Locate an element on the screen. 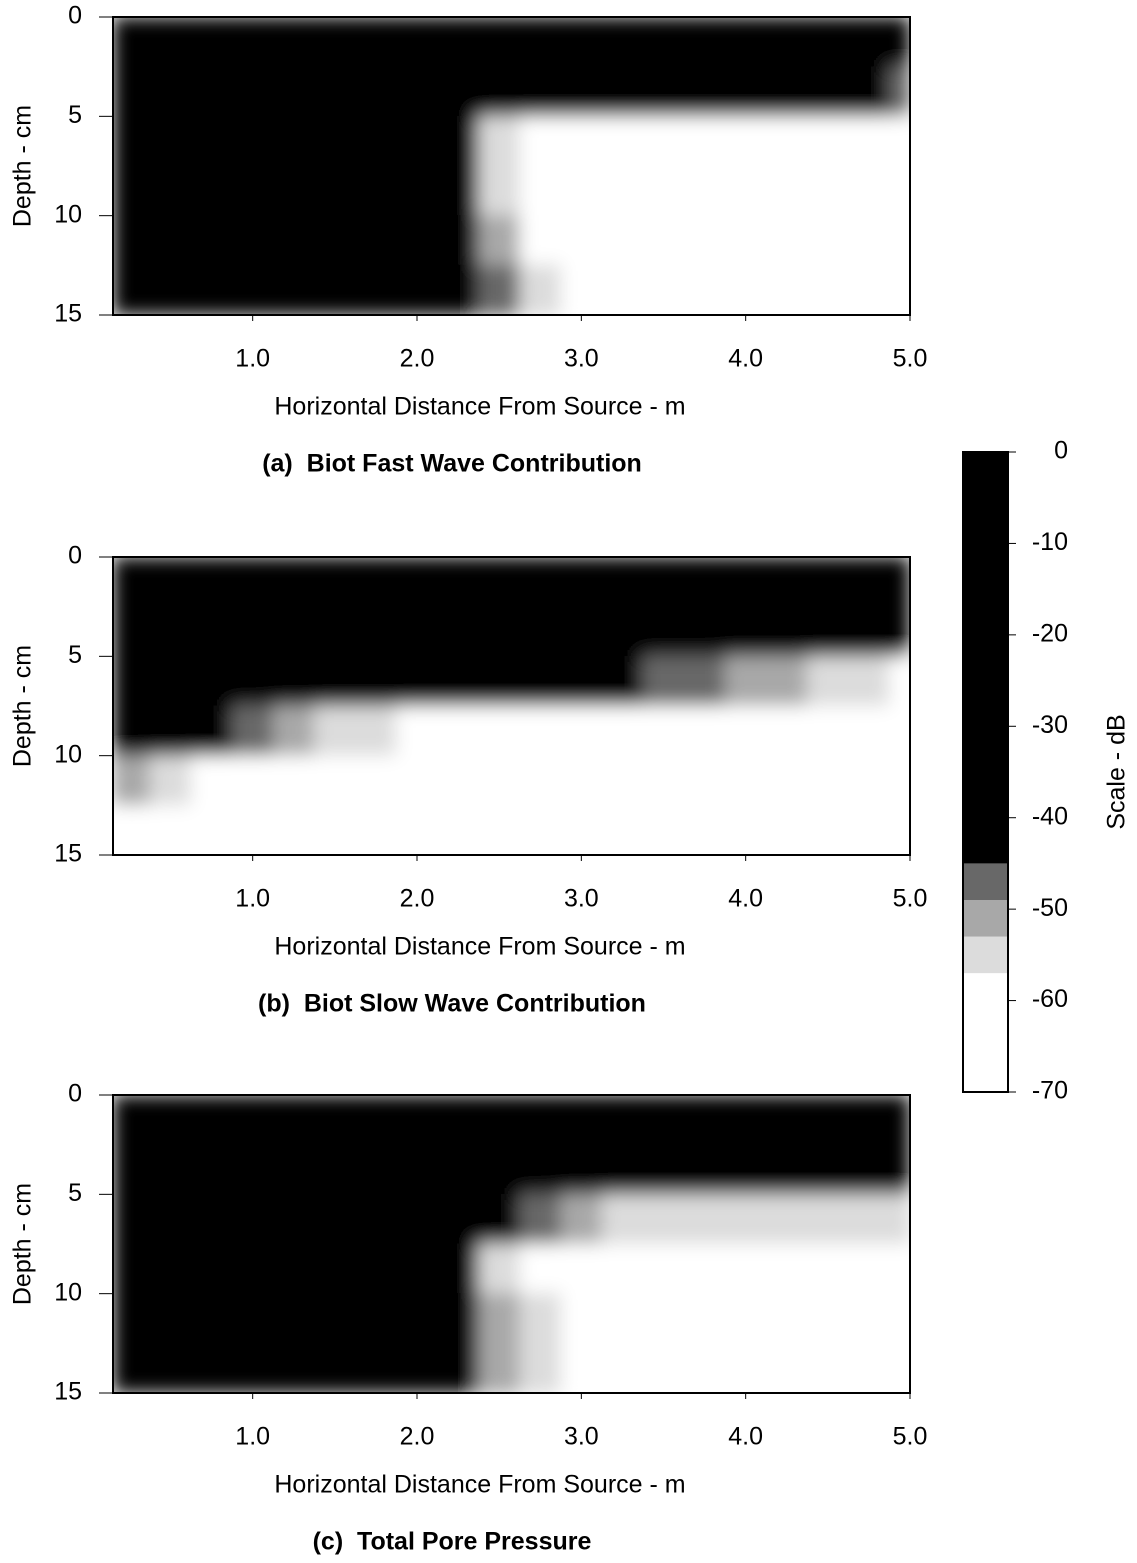  colorbar-tick-label: -50 is located at coordinates (1050, 908).